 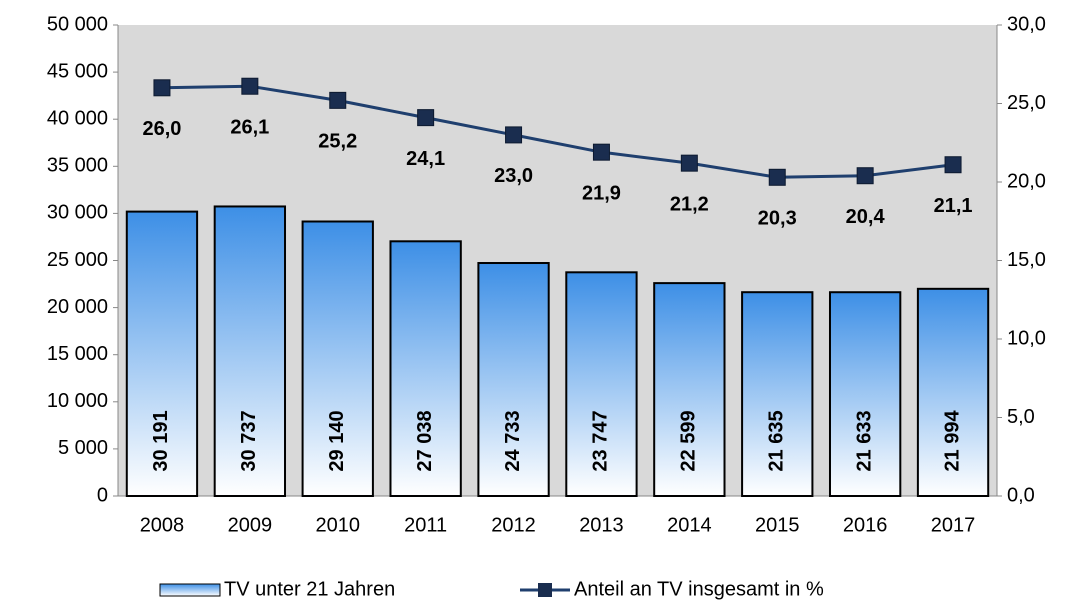 What do you see at coordinates (77, 24) in the screenshot?
I see `y-tick-label: 50 000` at bounding box center [77, 24].